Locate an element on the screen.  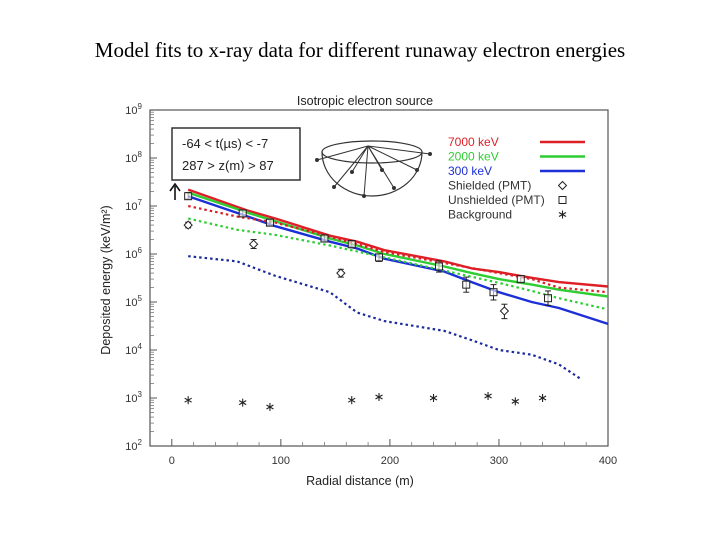
y-tick-label: 10⁶ is located at coordinates (133, 253).